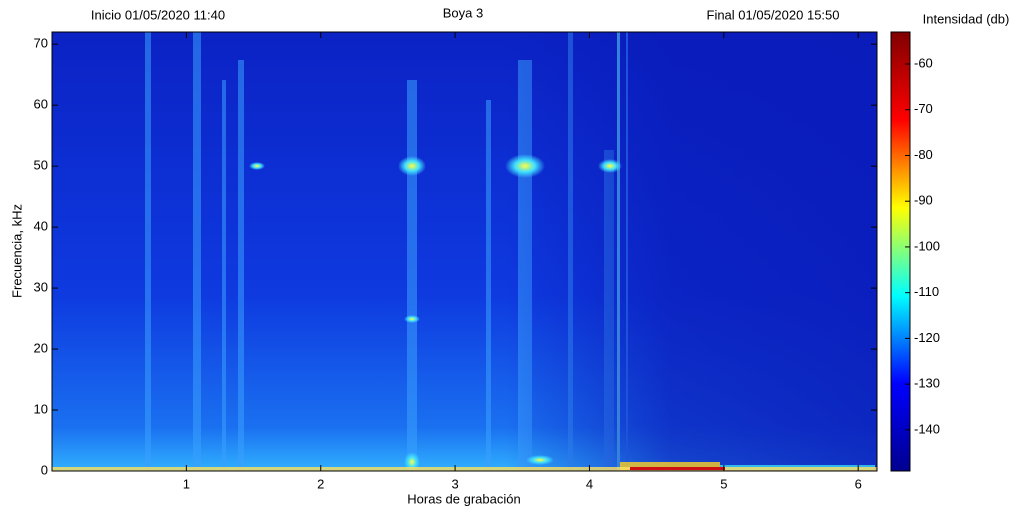  What do you see at coordinates (966, 18) in the screenshot?
I see `colorbar-label: Intensidad (db)` at bounding box center [966, 18].